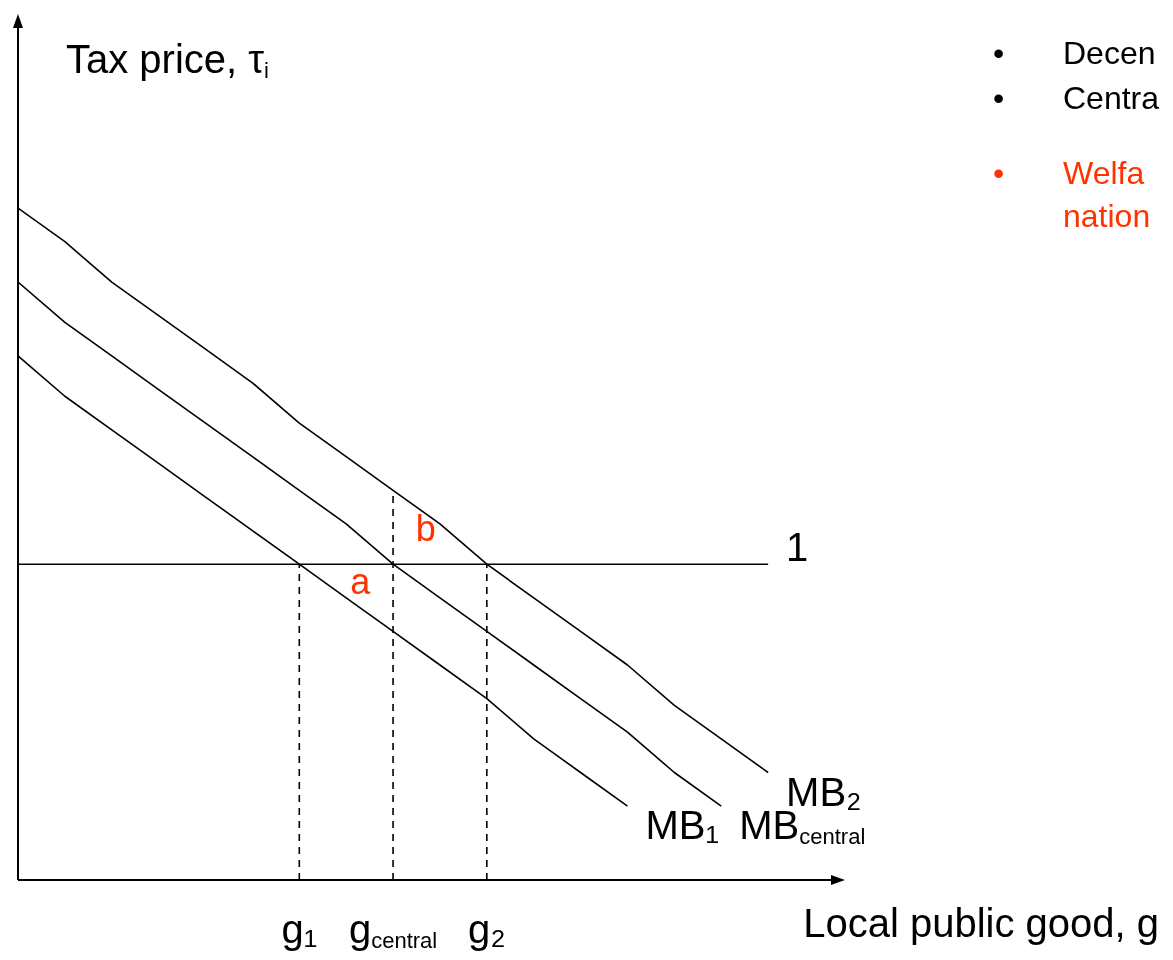 The width and height of the screenshot is (1173, 960). Describe the element at coordinates (1074, 52) in the screenshot. I see `text: • Decen` at that location.